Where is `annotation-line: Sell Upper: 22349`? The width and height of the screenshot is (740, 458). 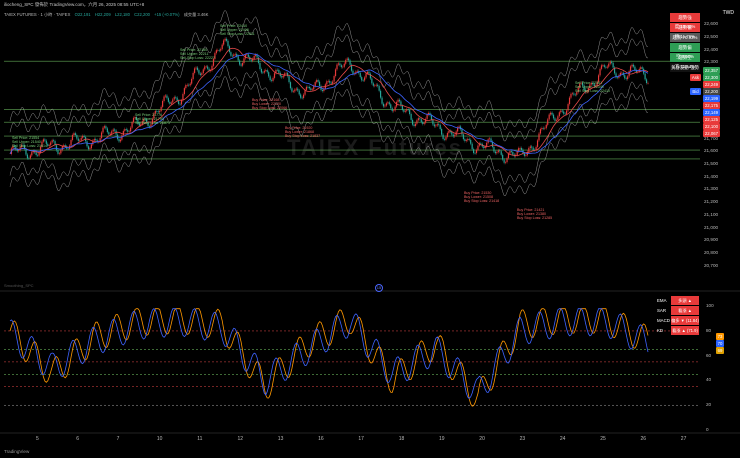
annotation-line: Sell Upper: 22349 is located at coordinates (589, 87).